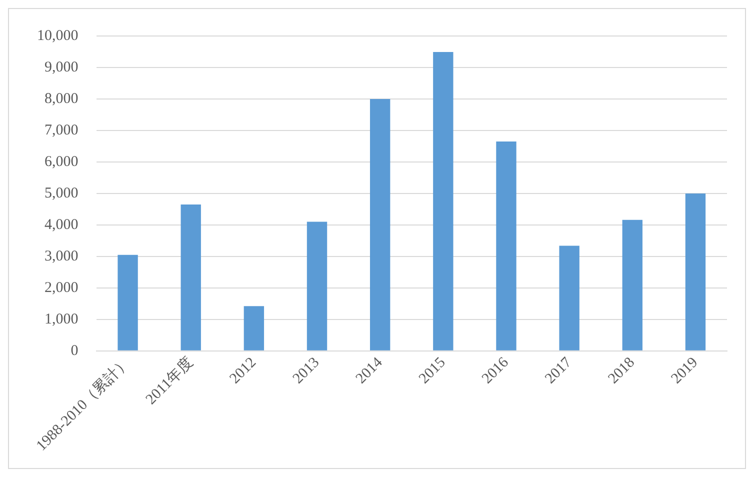 This screenshot has width=755, height=481. Describe the element at coordinates (61, 67) in the screenshot. I see `y-tick-label: 9,000` at that location.